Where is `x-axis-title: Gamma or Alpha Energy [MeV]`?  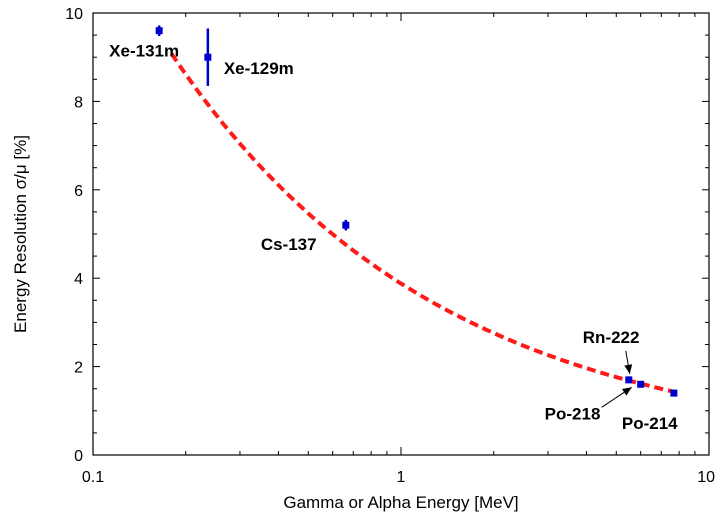 x-axis-title: Gamma or Alpha Energy [MeV] is located at coordinates (400, 502).